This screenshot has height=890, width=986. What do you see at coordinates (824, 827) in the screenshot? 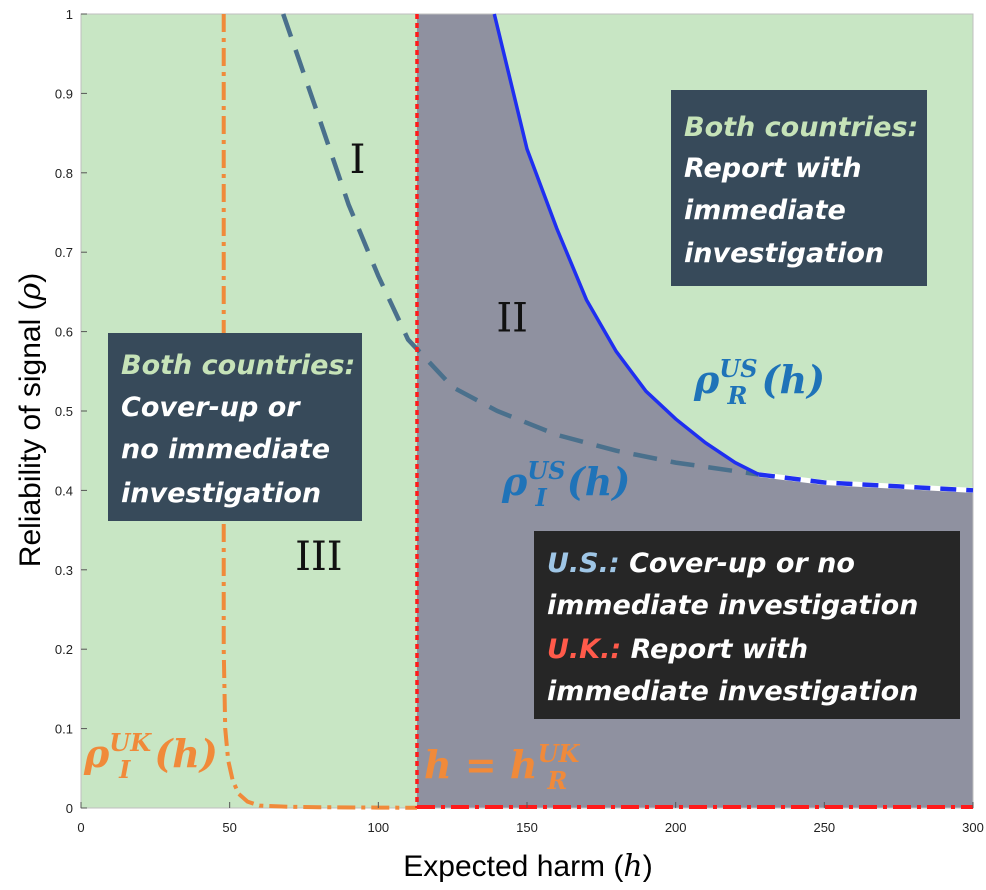
I see `x-tick-label: 250` at bounding box center [824, 827].